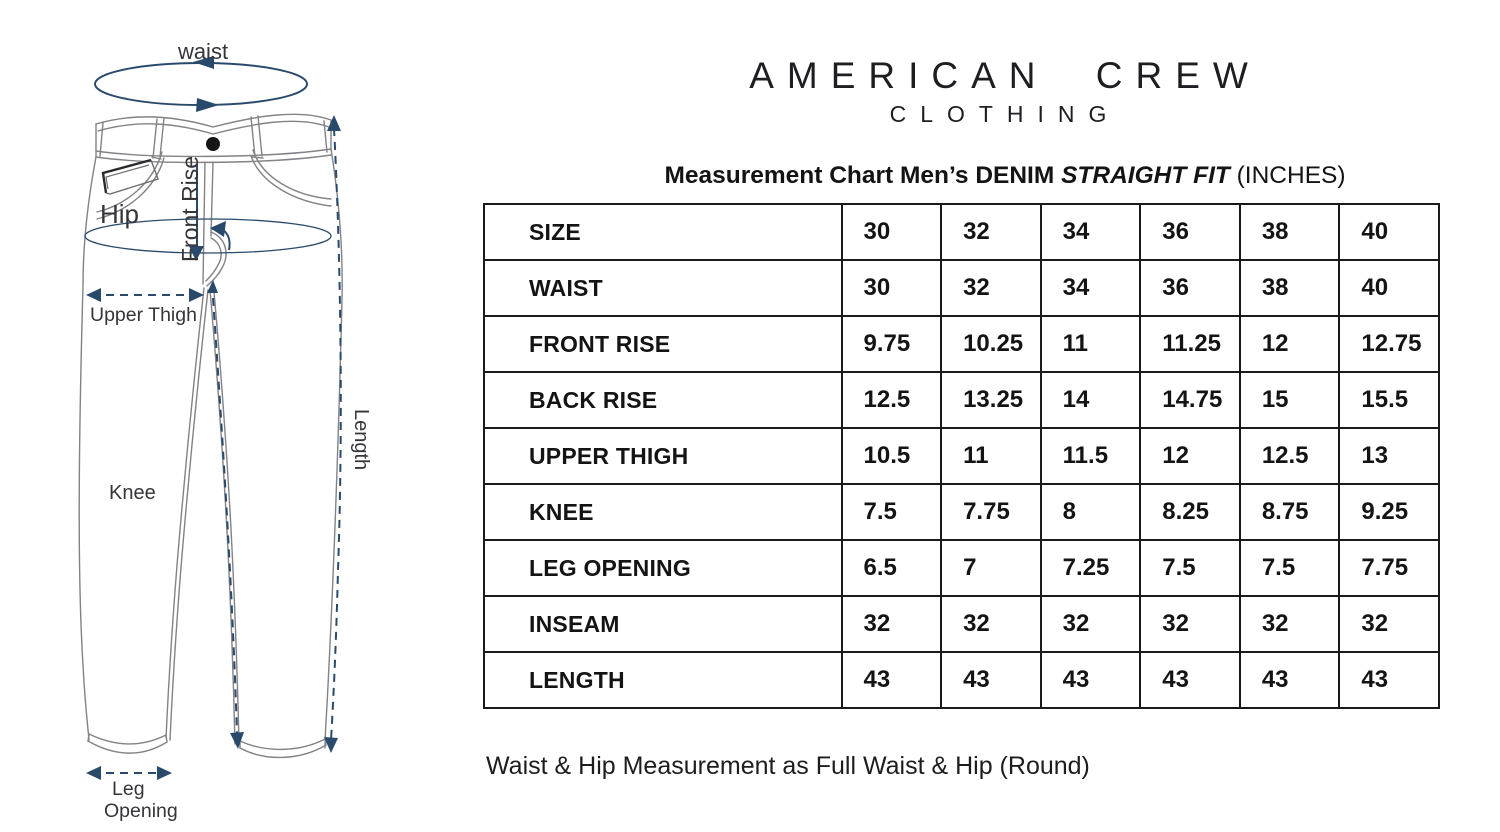 The width and height of the screenshot is (1500, 832). I want to click on table-row: WAIST 30 32 34 36 38 40, so click(961, 288).